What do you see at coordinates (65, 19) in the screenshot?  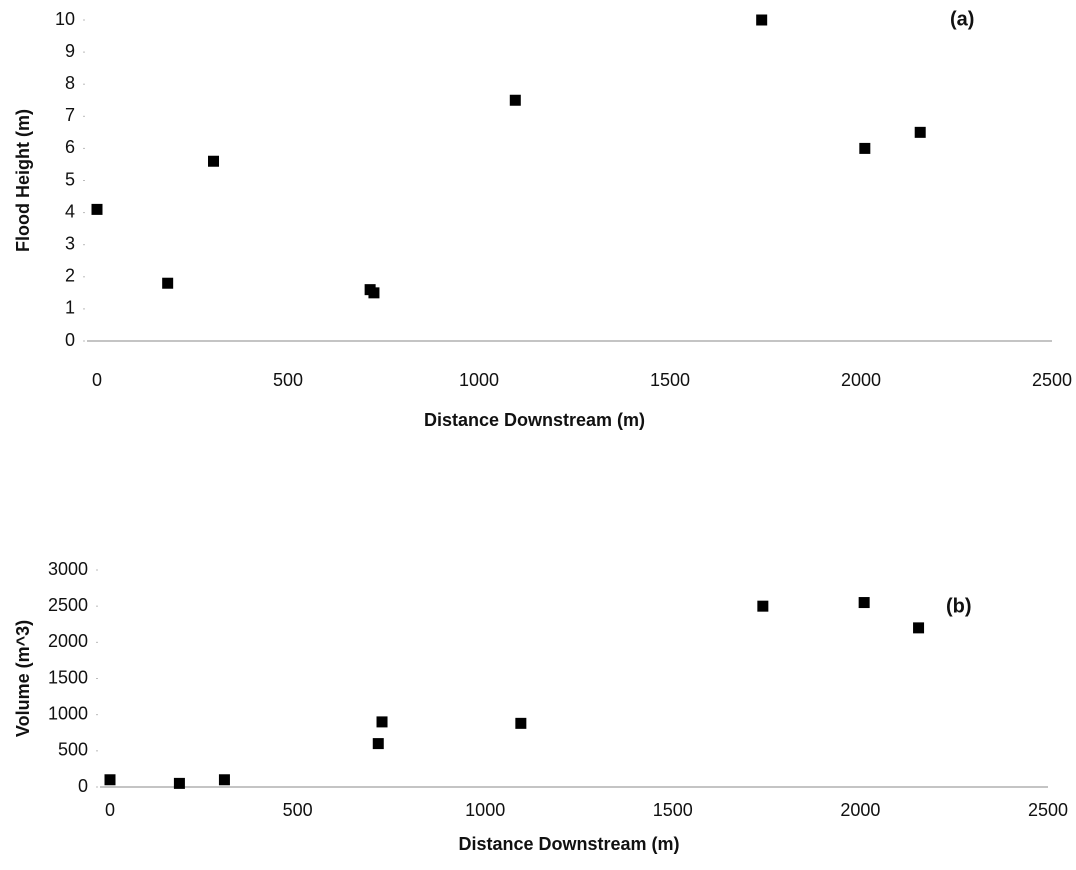 I see `y-tick-label: 10` at bounding box center [65, 19].